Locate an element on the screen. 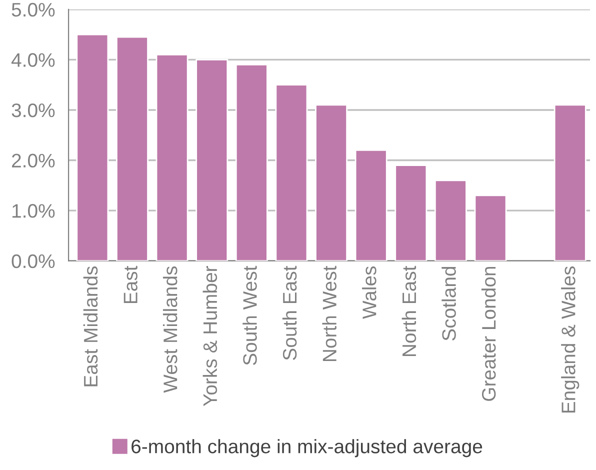 The width and height of the screenshot is (596, 470). x-tick-label: England & Wales is located at coordinates (570, 339).